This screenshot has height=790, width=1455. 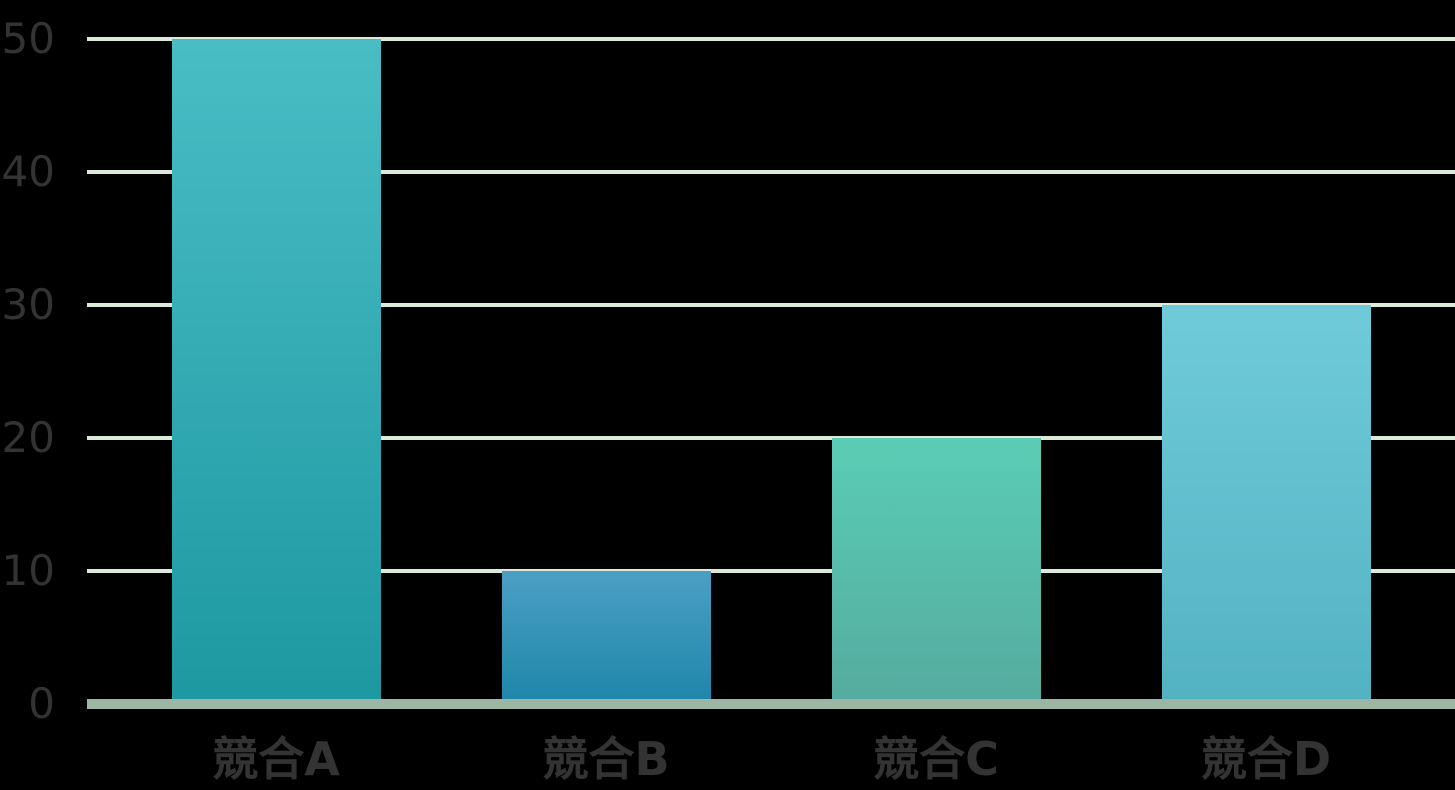 What do you see at coordinates (28, 570) in the screenshot?
I see `y-axis-tick-label: 10` at bounding box center [28, 570].